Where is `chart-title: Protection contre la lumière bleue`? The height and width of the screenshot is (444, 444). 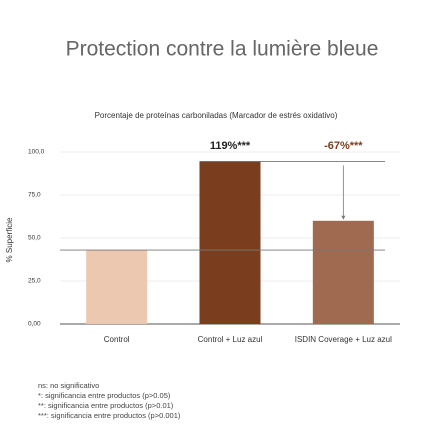 chart-title: Protection contre la lumière bleue is located at coordinates (222, 49).